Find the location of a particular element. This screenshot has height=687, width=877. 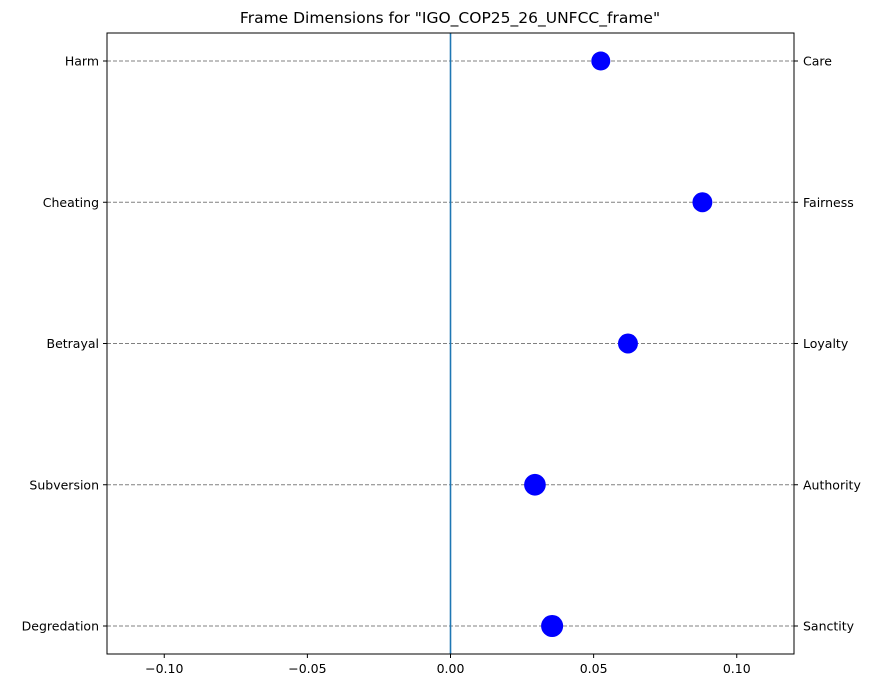

left-tick-label: Cheating is located at coordinates (71, 202).